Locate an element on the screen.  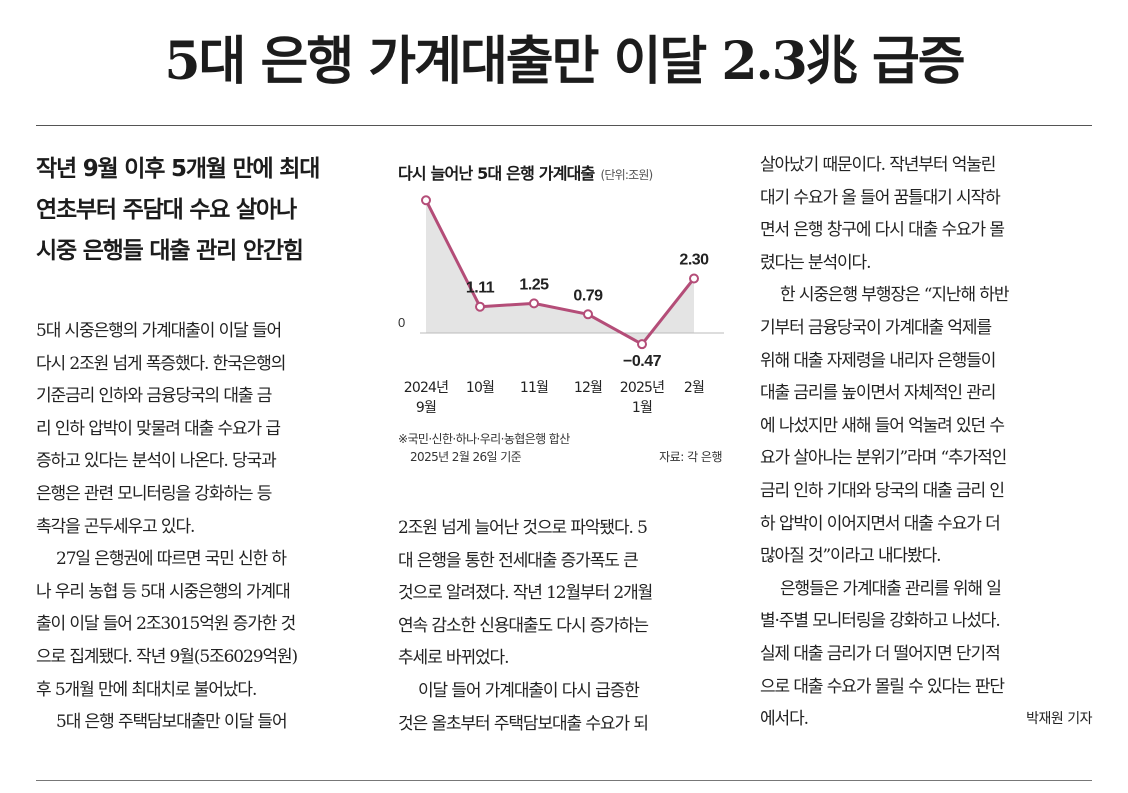
article-line: 은행은 관련 모니터링을 강화하는 등 is located at coordinates (154, 493).